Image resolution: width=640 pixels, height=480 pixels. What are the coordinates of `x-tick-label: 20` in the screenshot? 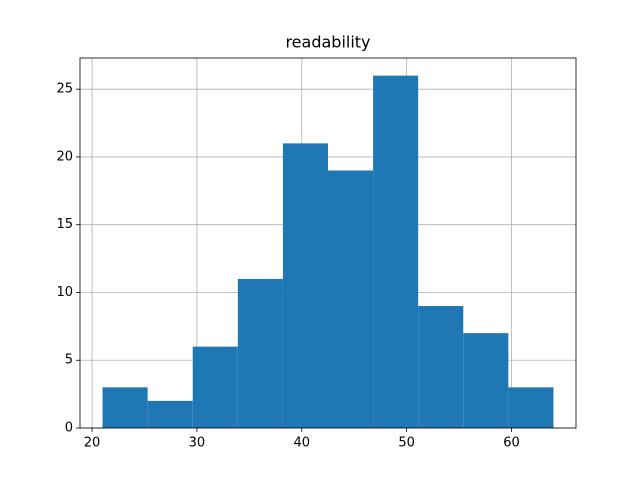 It's located at (92, 443).